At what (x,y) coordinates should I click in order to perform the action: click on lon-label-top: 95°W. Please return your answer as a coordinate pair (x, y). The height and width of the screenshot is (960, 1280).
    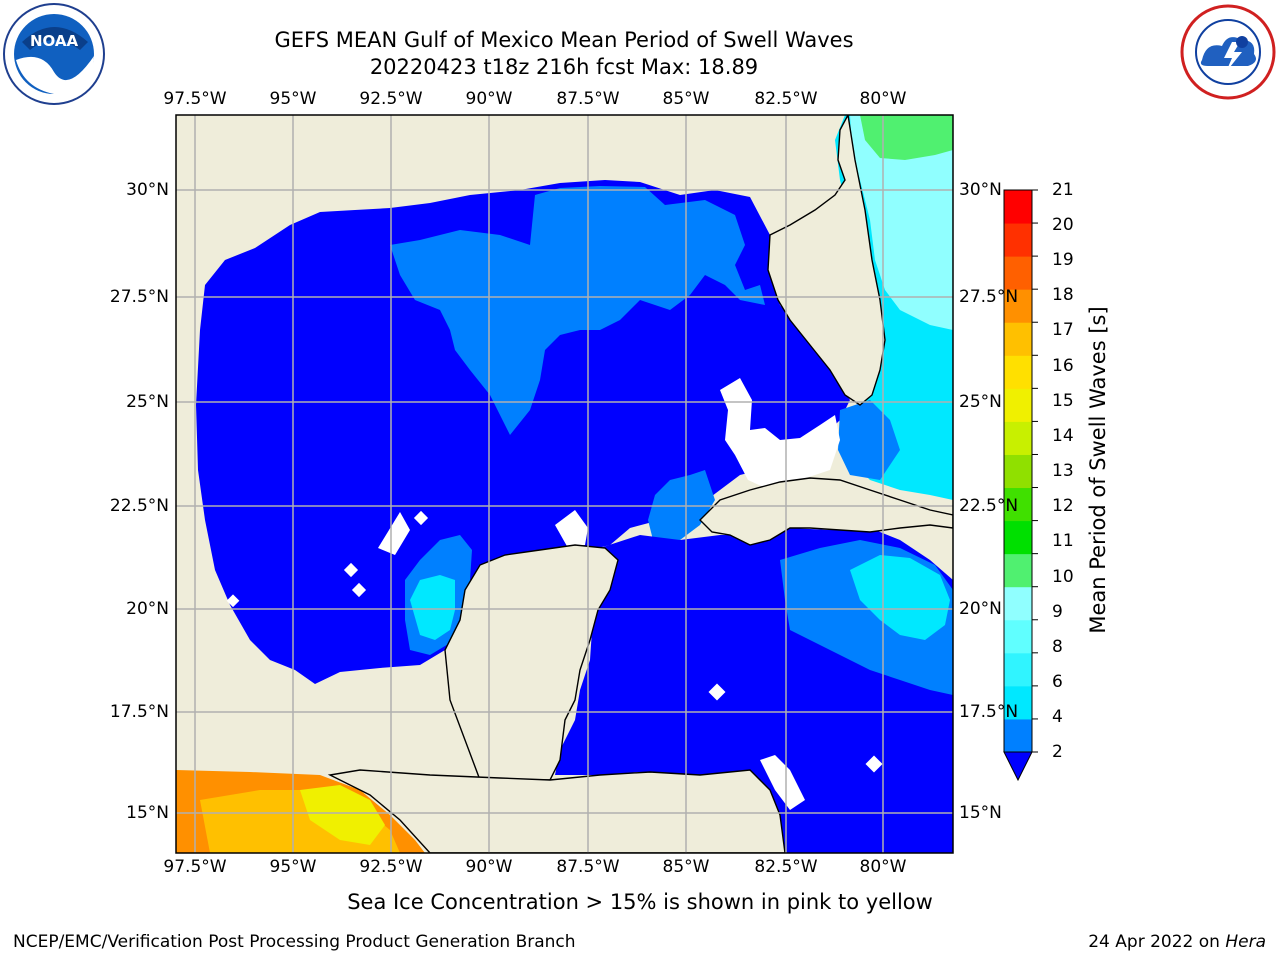
    Looking at the image, I should click on (293, 99).